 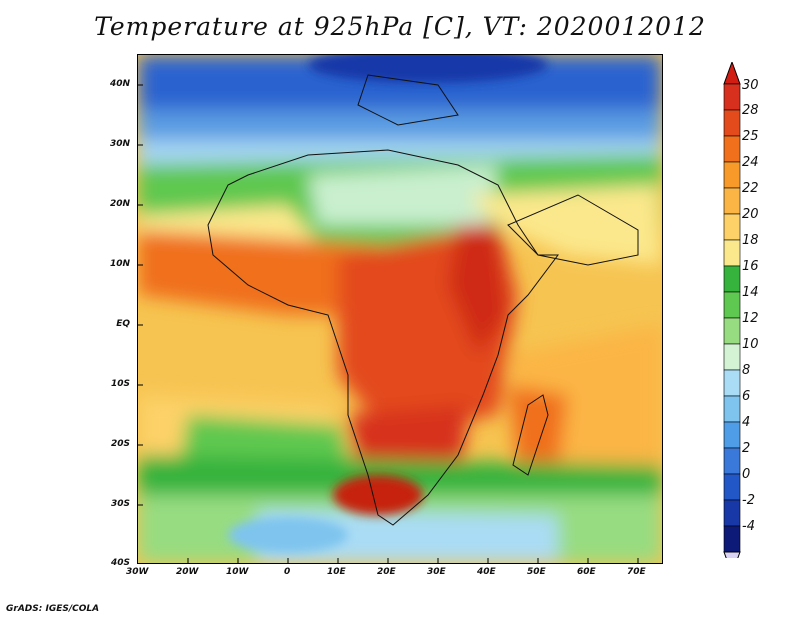 I want to click on colorbar-label: 12, so click(x=750, y=318).